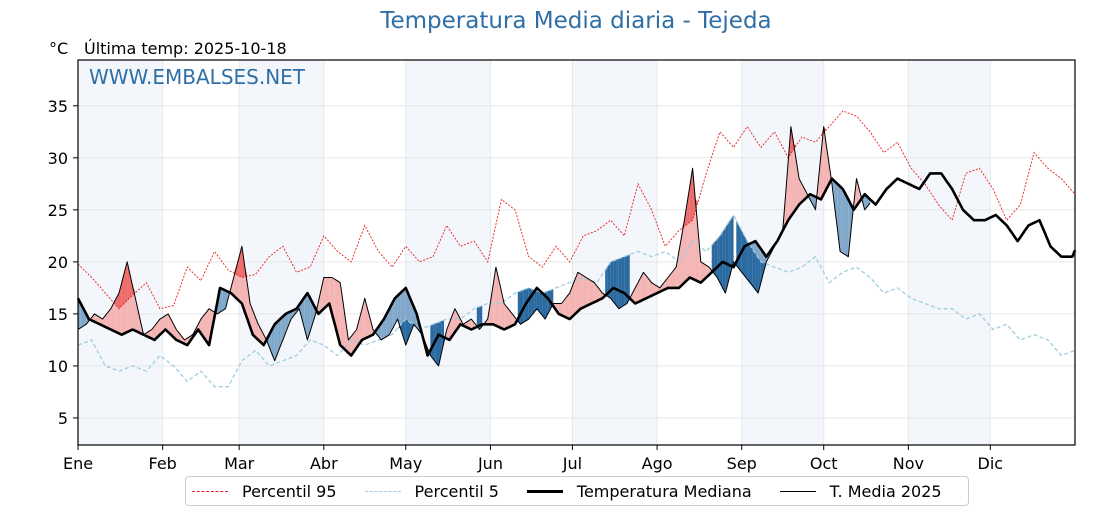  What do you see at coordinates (163, 463) in the screenshot?
I see `x-tick-label: Feb` at bounding box center [163, 463].